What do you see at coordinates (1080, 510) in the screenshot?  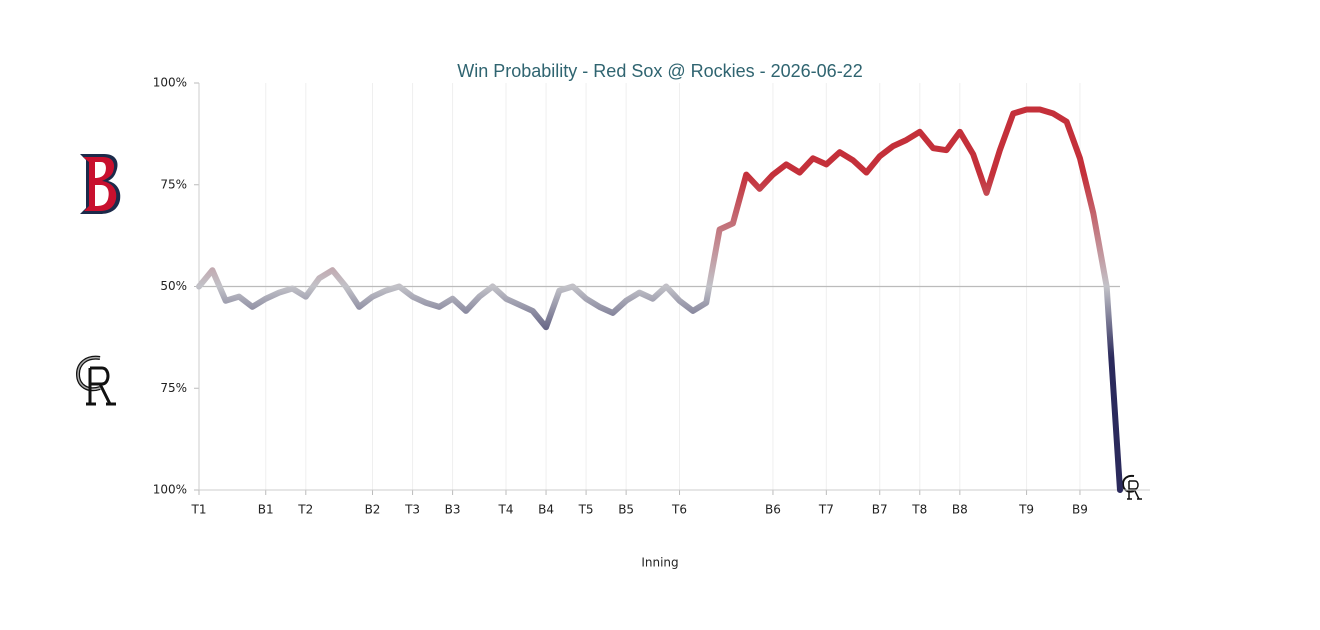 I see `x-tick-label: B9` at bounding box center [1080, 510].